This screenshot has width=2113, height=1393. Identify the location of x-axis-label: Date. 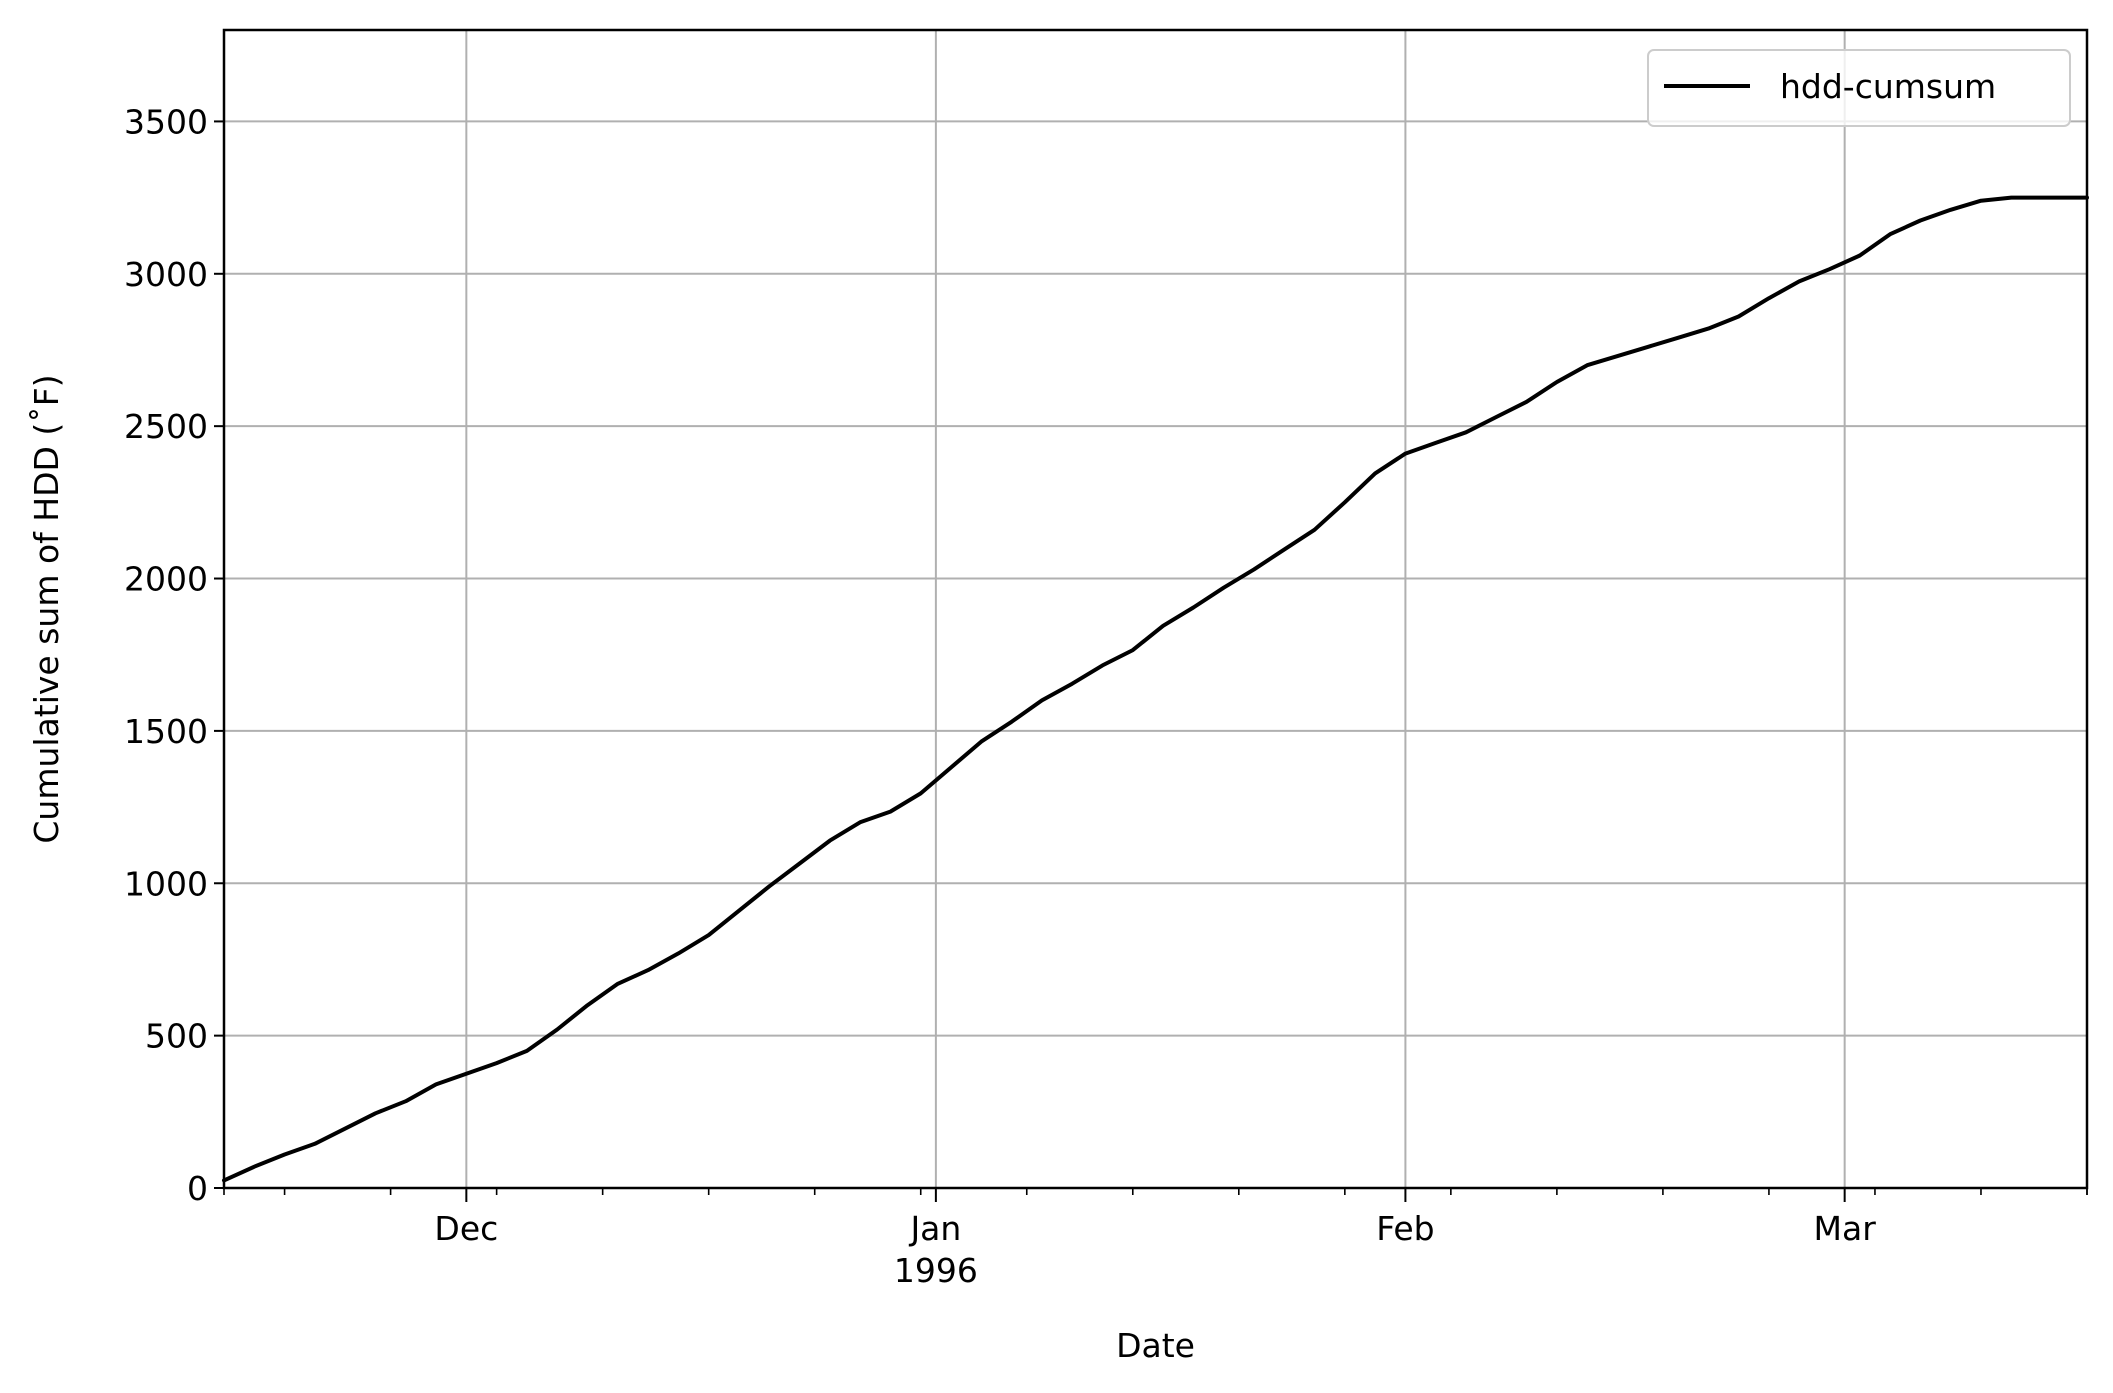
(1155, 1345).